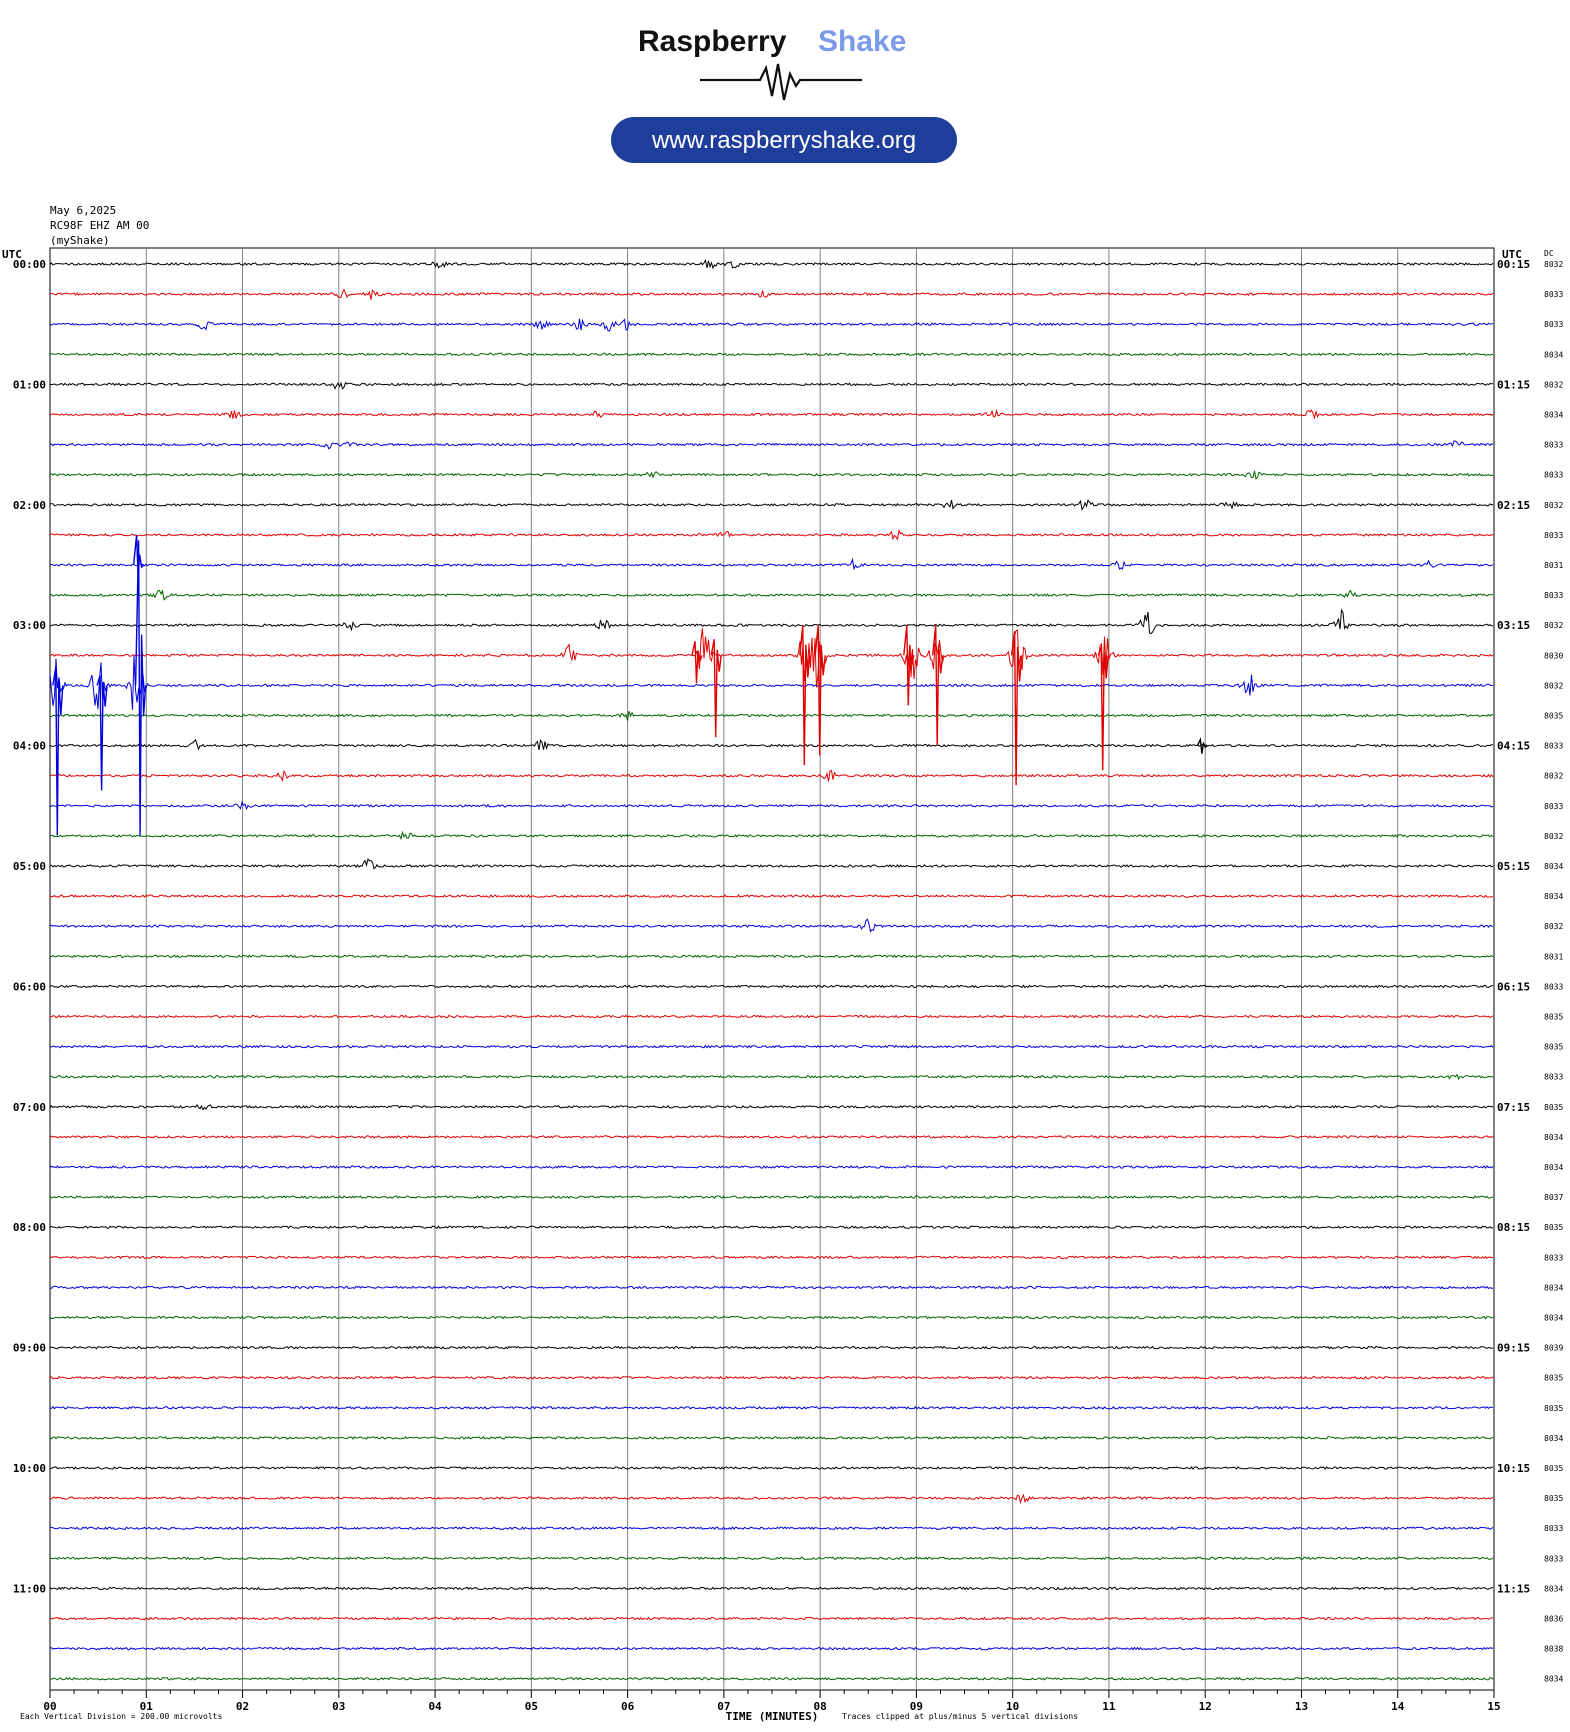 This screenshot has height=1732, width=1570. Describe the element at coordinates (435, 1706) in the screenshot. I see `x-tick-label: 04` at that location.